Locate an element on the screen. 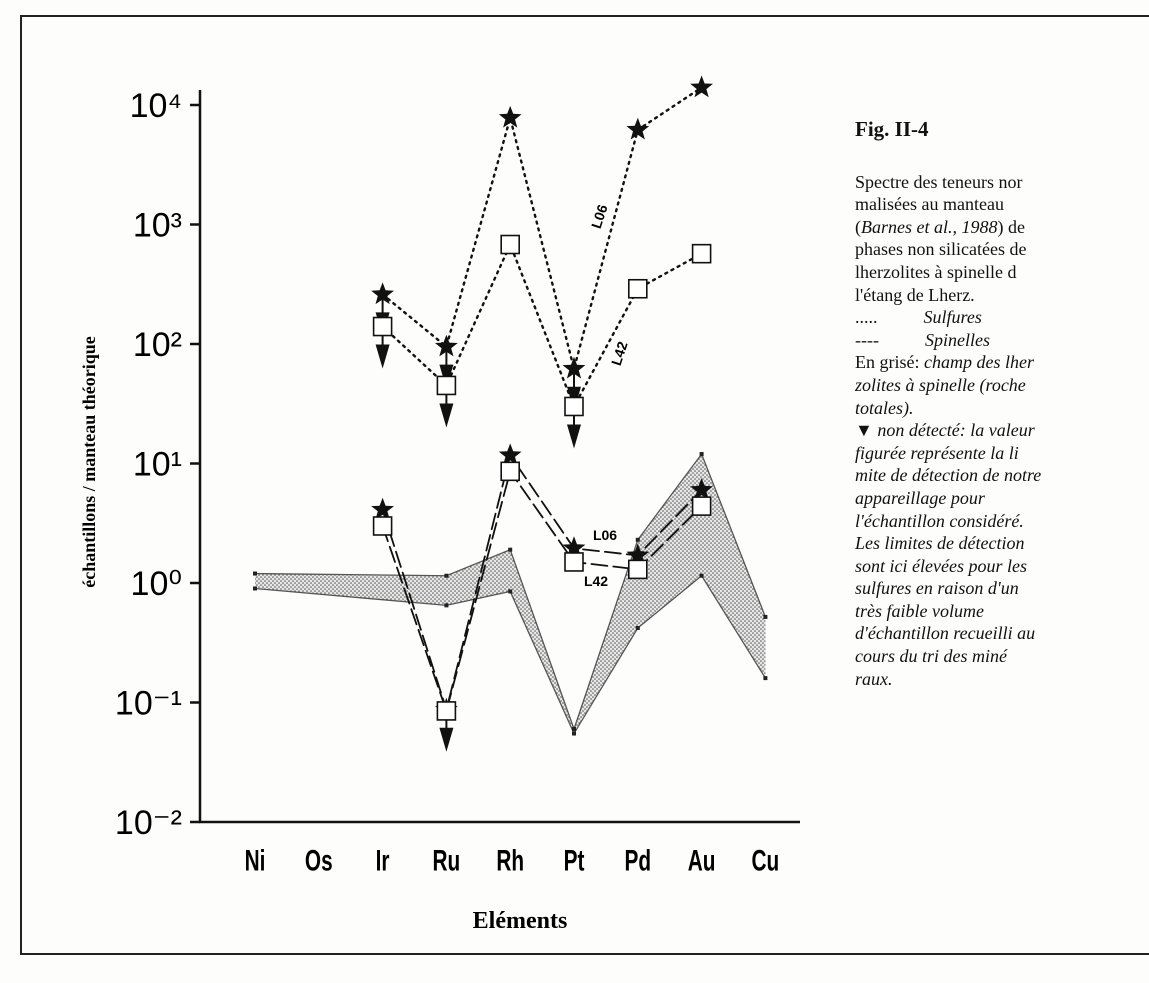  caption-line: d'échantillon recueilli au is located at coordinates (1002, 633).